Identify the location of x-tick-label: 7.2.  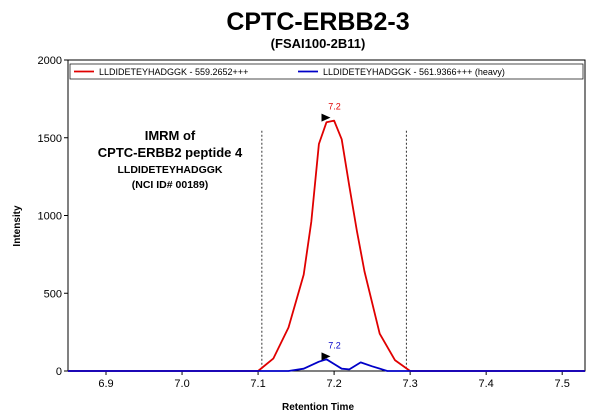
(333, 384).